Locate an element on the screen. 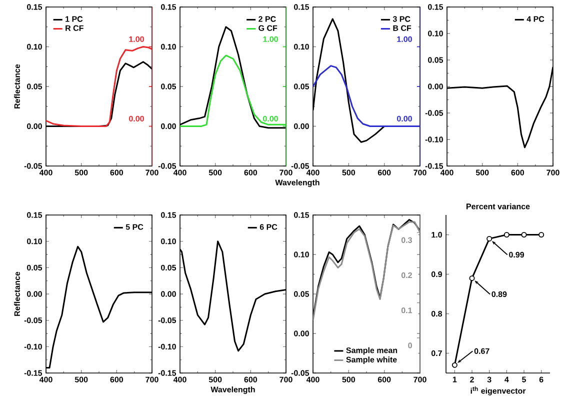 The height and width of the screenshot is (402, 564). y-tick-label: 0.7 is located at coordinates (436, 353).